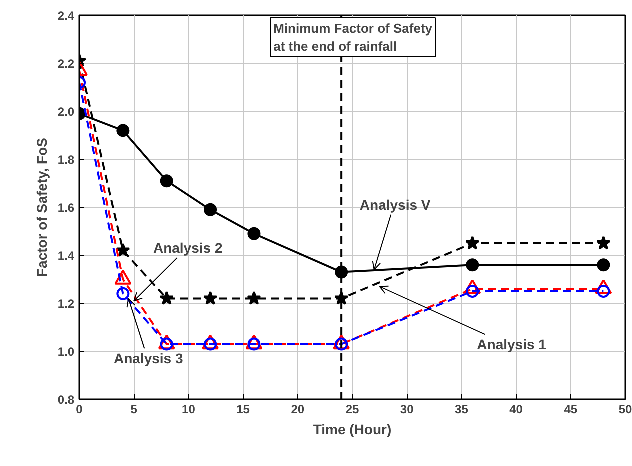  Describe the element at coordinates (80, 409) in the screenshot. I see `x-tick-label: 0` at that location.